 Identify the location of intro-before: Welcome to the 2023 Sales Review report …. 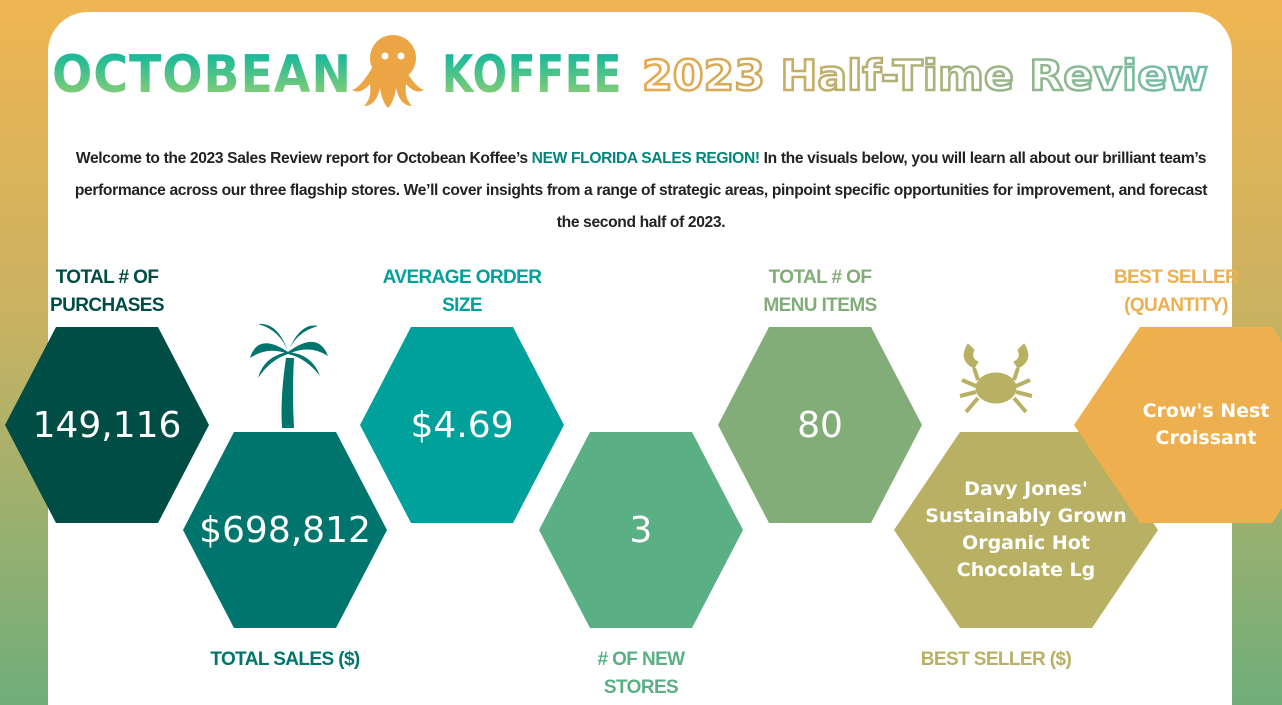
(303, 158).